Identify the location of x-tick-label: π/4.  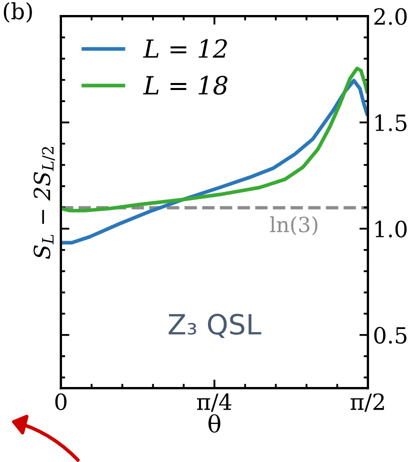
(214, 402).